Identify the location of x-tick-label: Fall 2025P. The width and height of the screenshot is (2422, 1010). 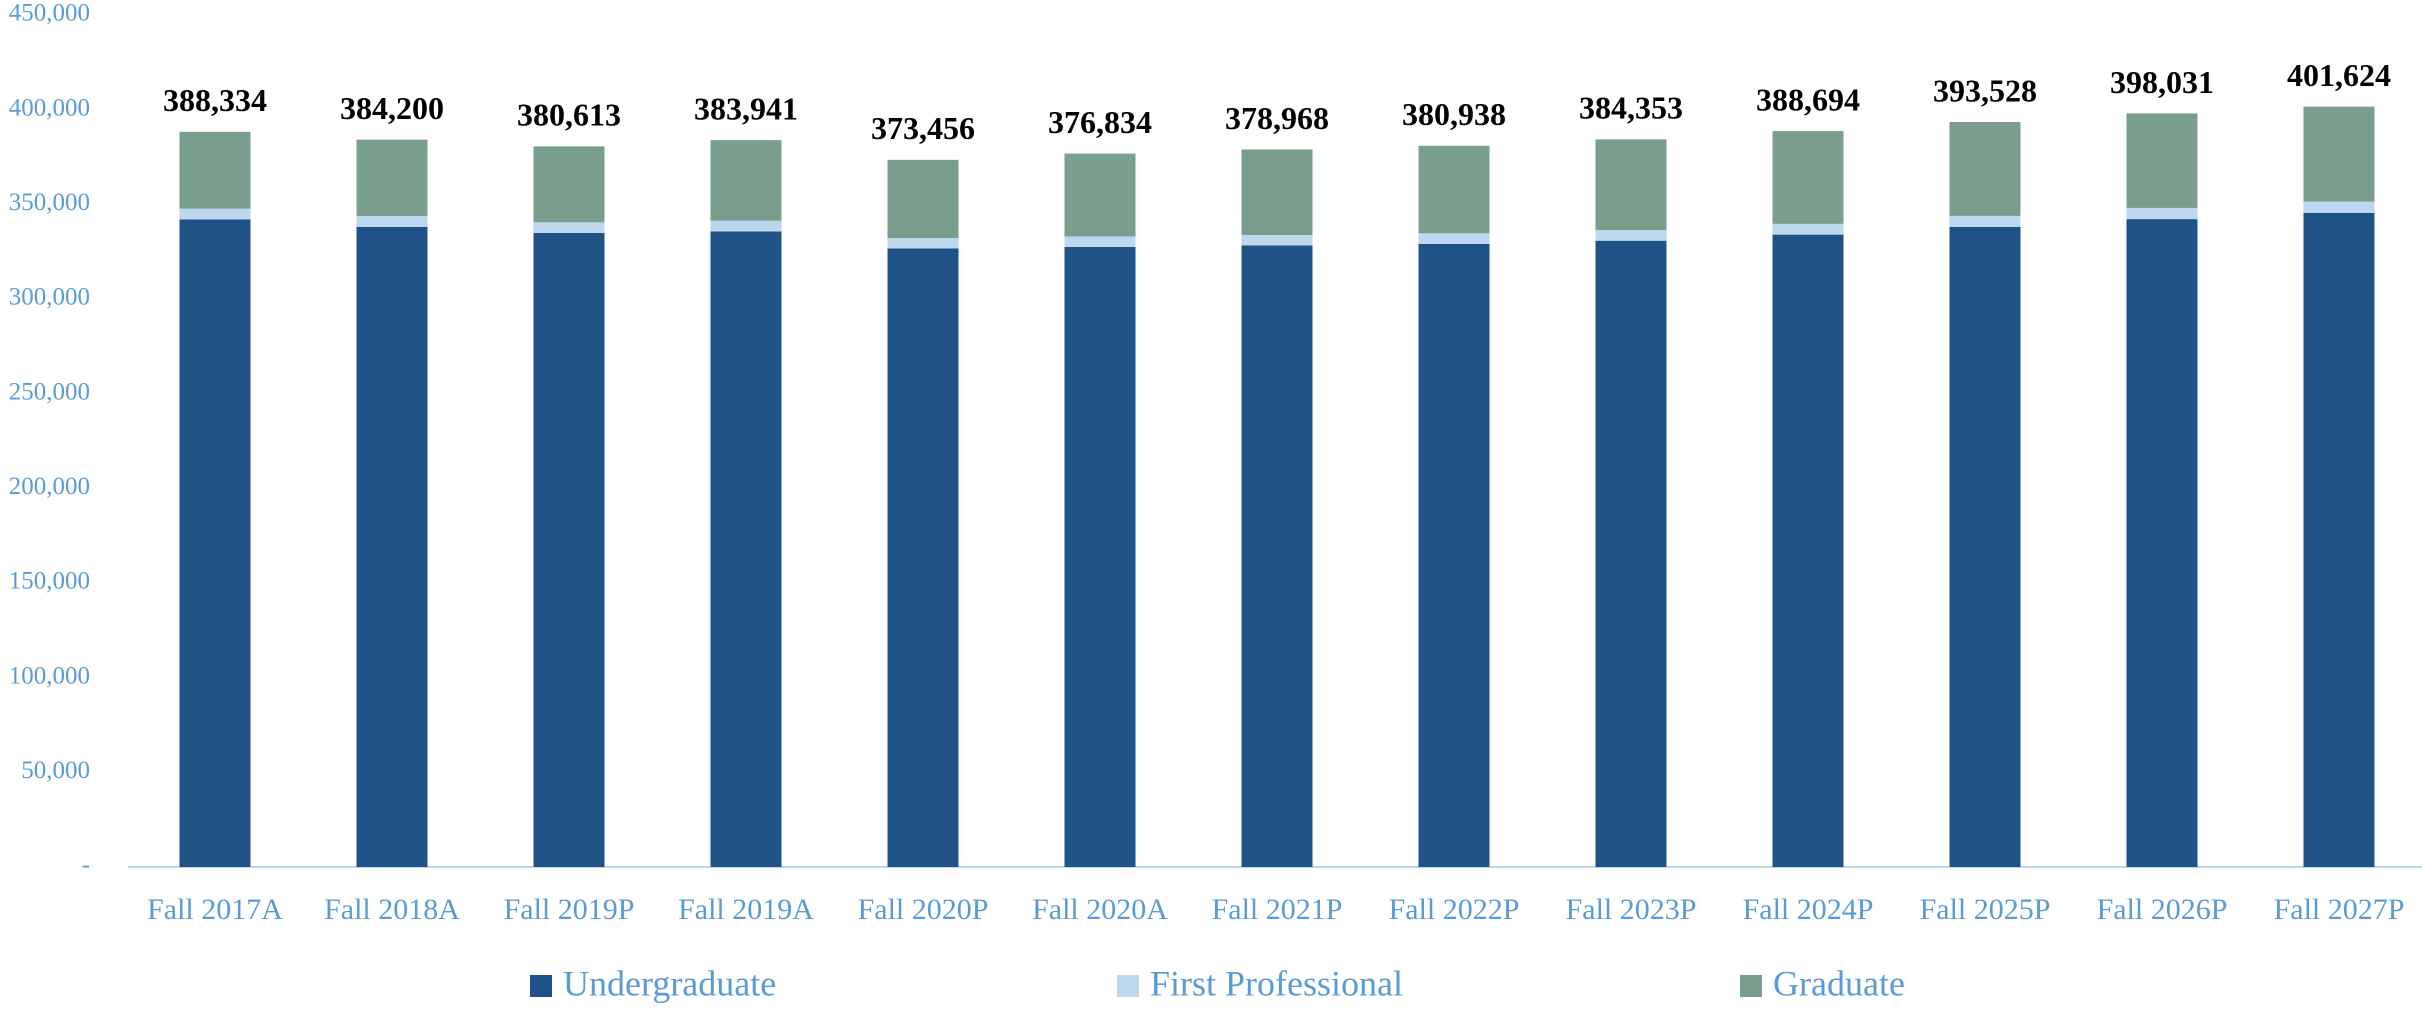
(1985, 909).